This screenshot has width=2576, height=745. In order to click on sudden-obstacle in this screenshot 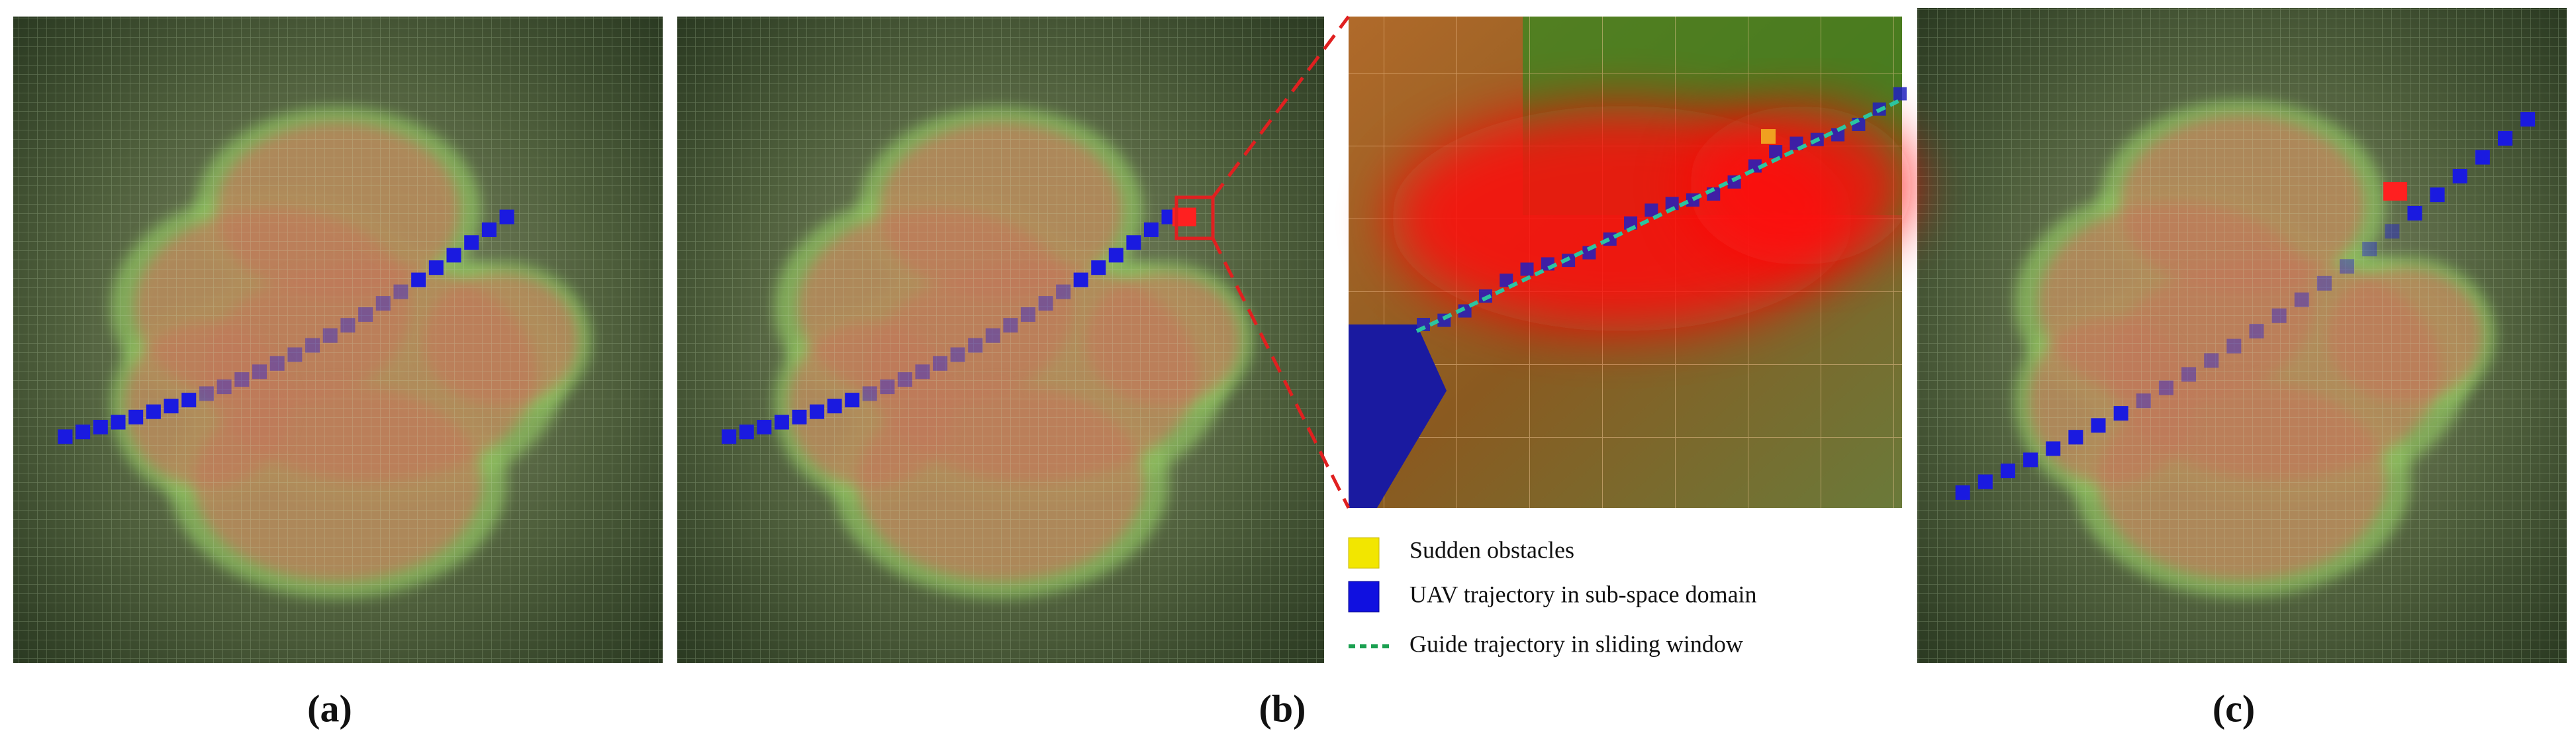, I will do `click(2395, 191)`.